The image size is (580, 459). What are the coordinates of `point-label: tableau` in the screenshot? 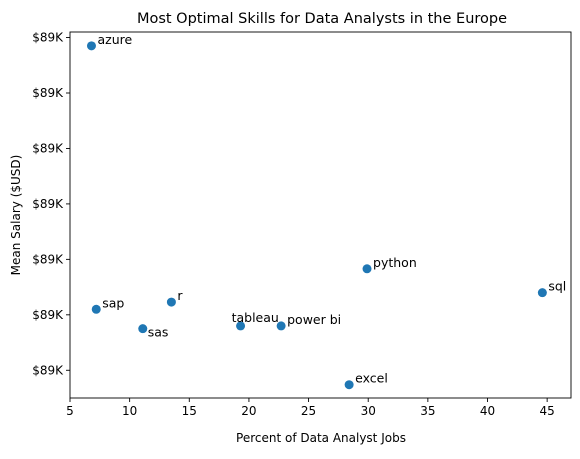 It's located at (255, 317).